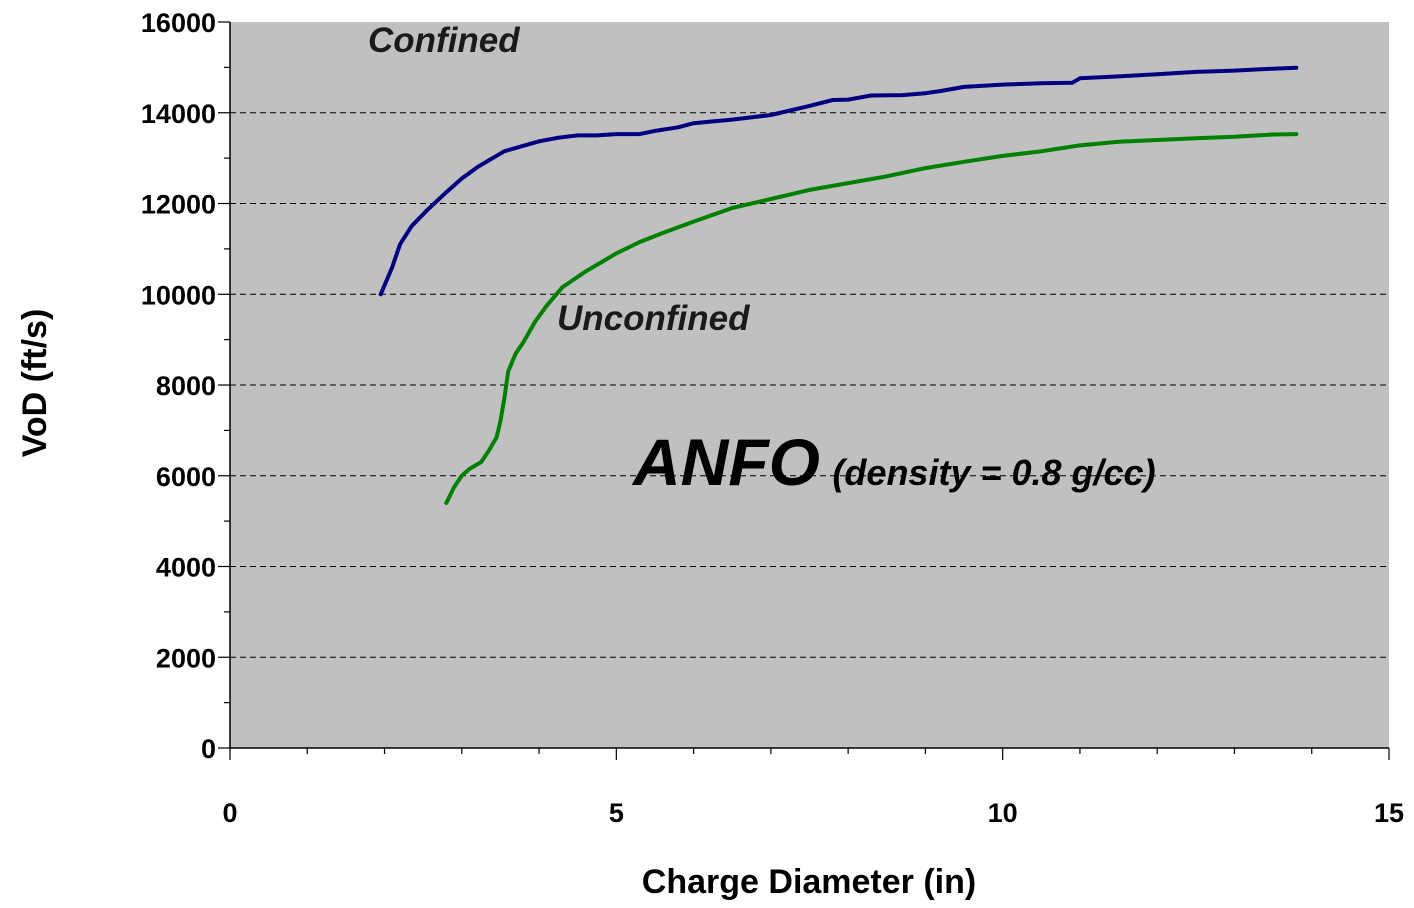 This screenshot has height=908, width=1414. I want to click on anfo-annotation: ANFO (density = 0.8 g/cc), so click(893, 462).